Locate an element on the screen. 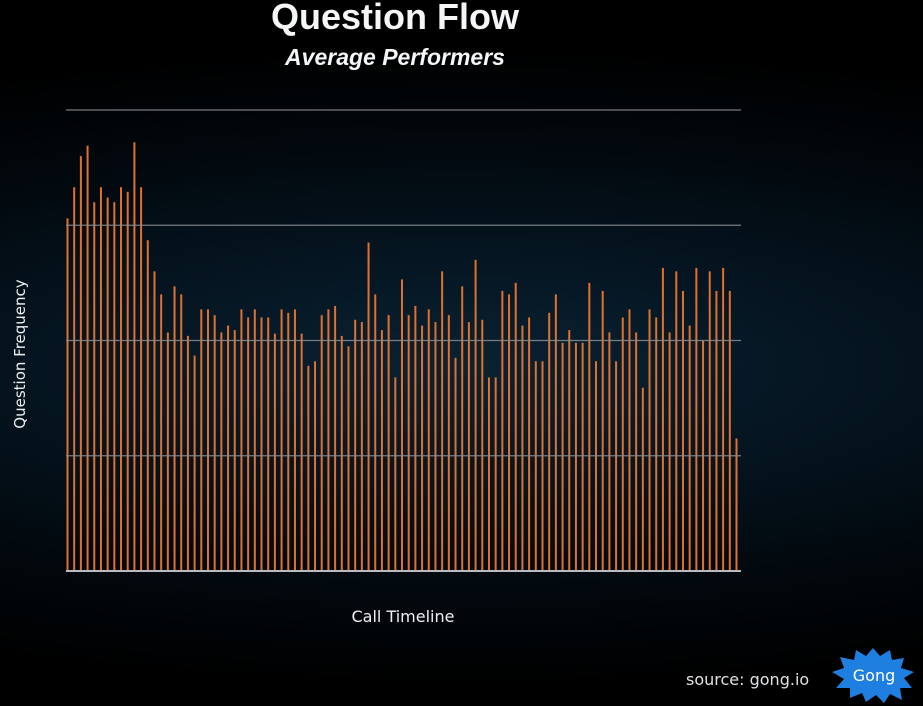 The image size is (923, 706). source-credit: source: gong.io is located at coordinates (748, 679).